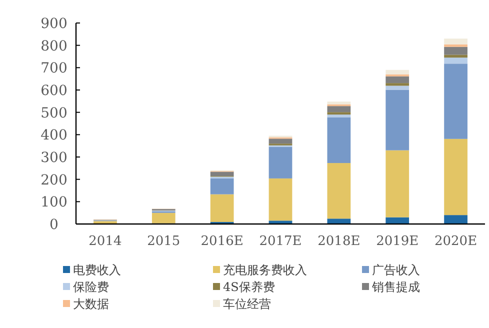 The height and width of the screenshot is (328, 489). I want to click on legend-label: 销售提成, so click(395, 287).